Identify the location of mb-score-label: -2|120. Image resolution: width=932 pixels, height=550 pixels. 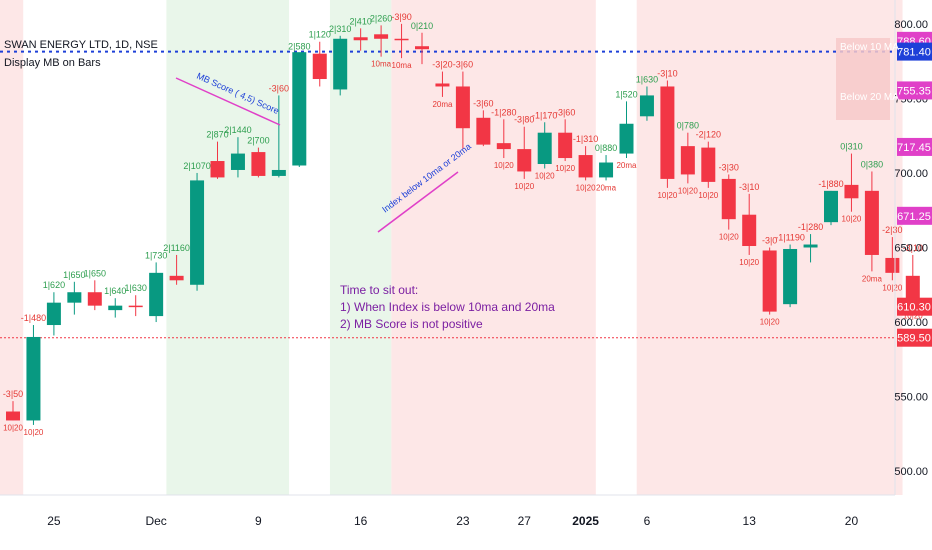
(708, 135).